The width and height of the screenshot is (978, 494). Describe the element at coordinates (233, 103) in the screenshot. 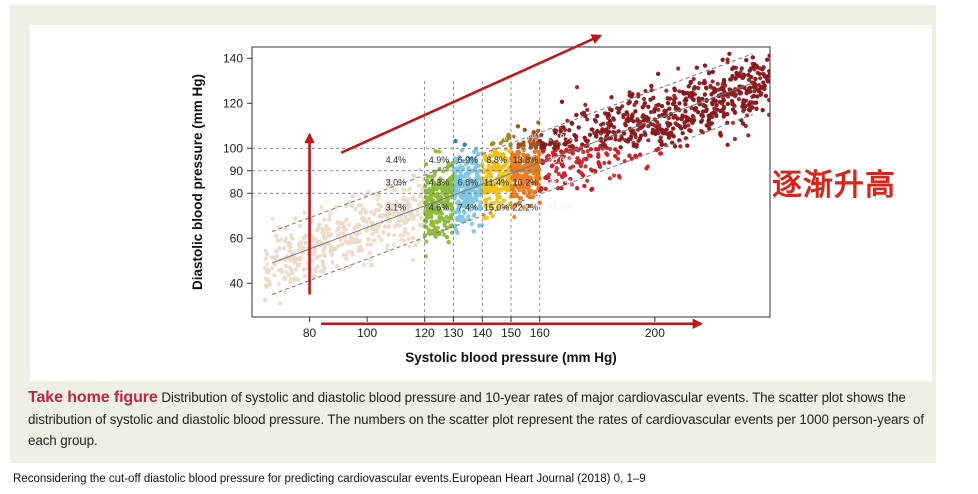

I see `y-tick-label: 120` at that location.